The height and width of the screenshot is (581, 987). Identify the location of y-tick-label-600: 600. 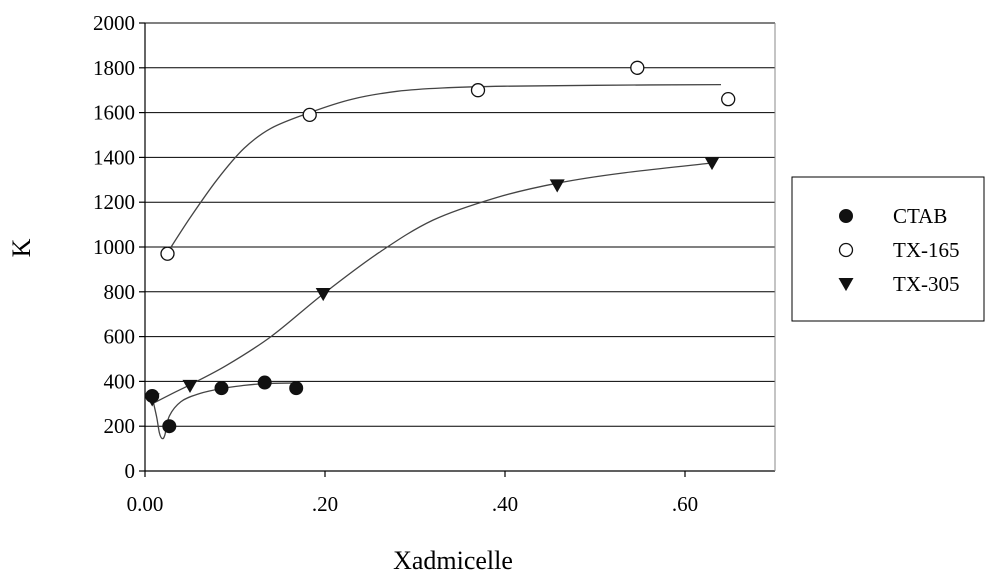
(120, 337).